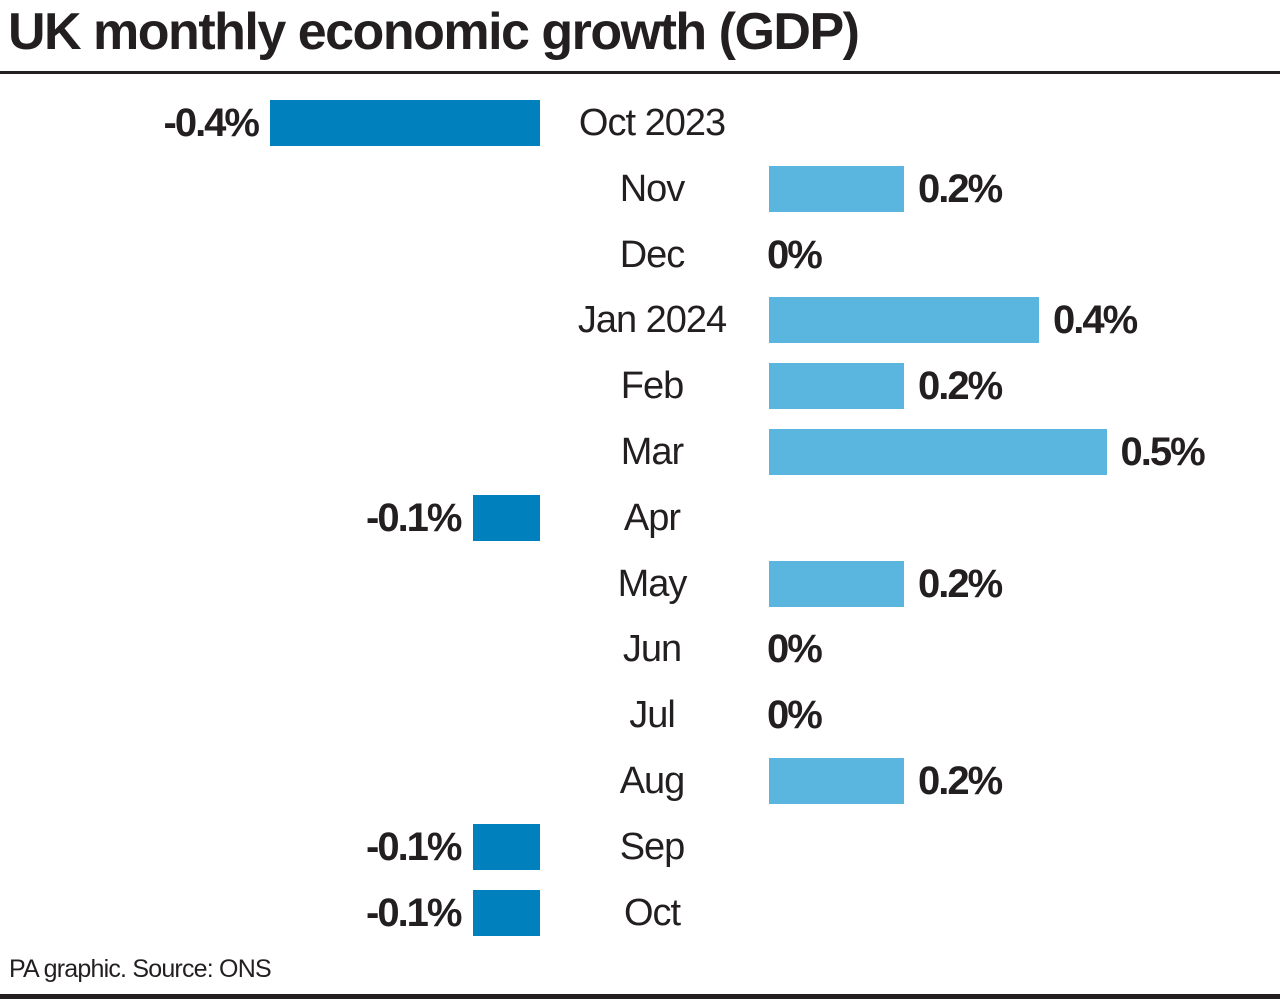 The image size is (1280, 999). Describe the element at coordinates (652, 649) in the screenshot. I see `category-label: Jun` at that location.